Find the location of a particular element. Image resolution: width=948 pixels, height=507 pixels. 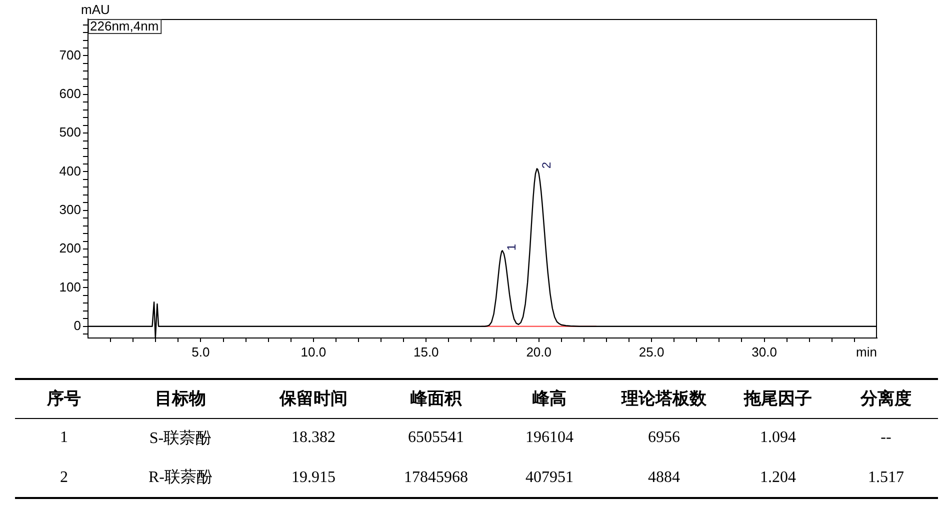

y-axis-title: mAU is located at coordinates (95, 10).